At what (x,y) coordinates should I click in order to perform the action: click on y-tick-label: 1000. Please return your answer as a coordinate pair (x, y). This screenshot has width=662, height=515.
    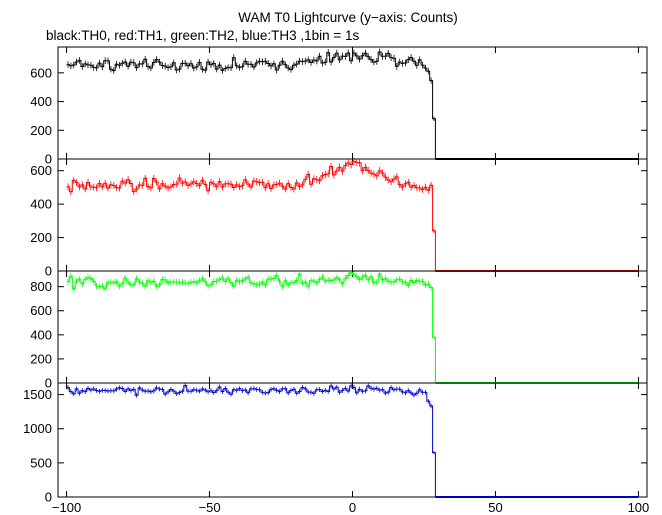
    Looking at the image, I should click on (37, 428).